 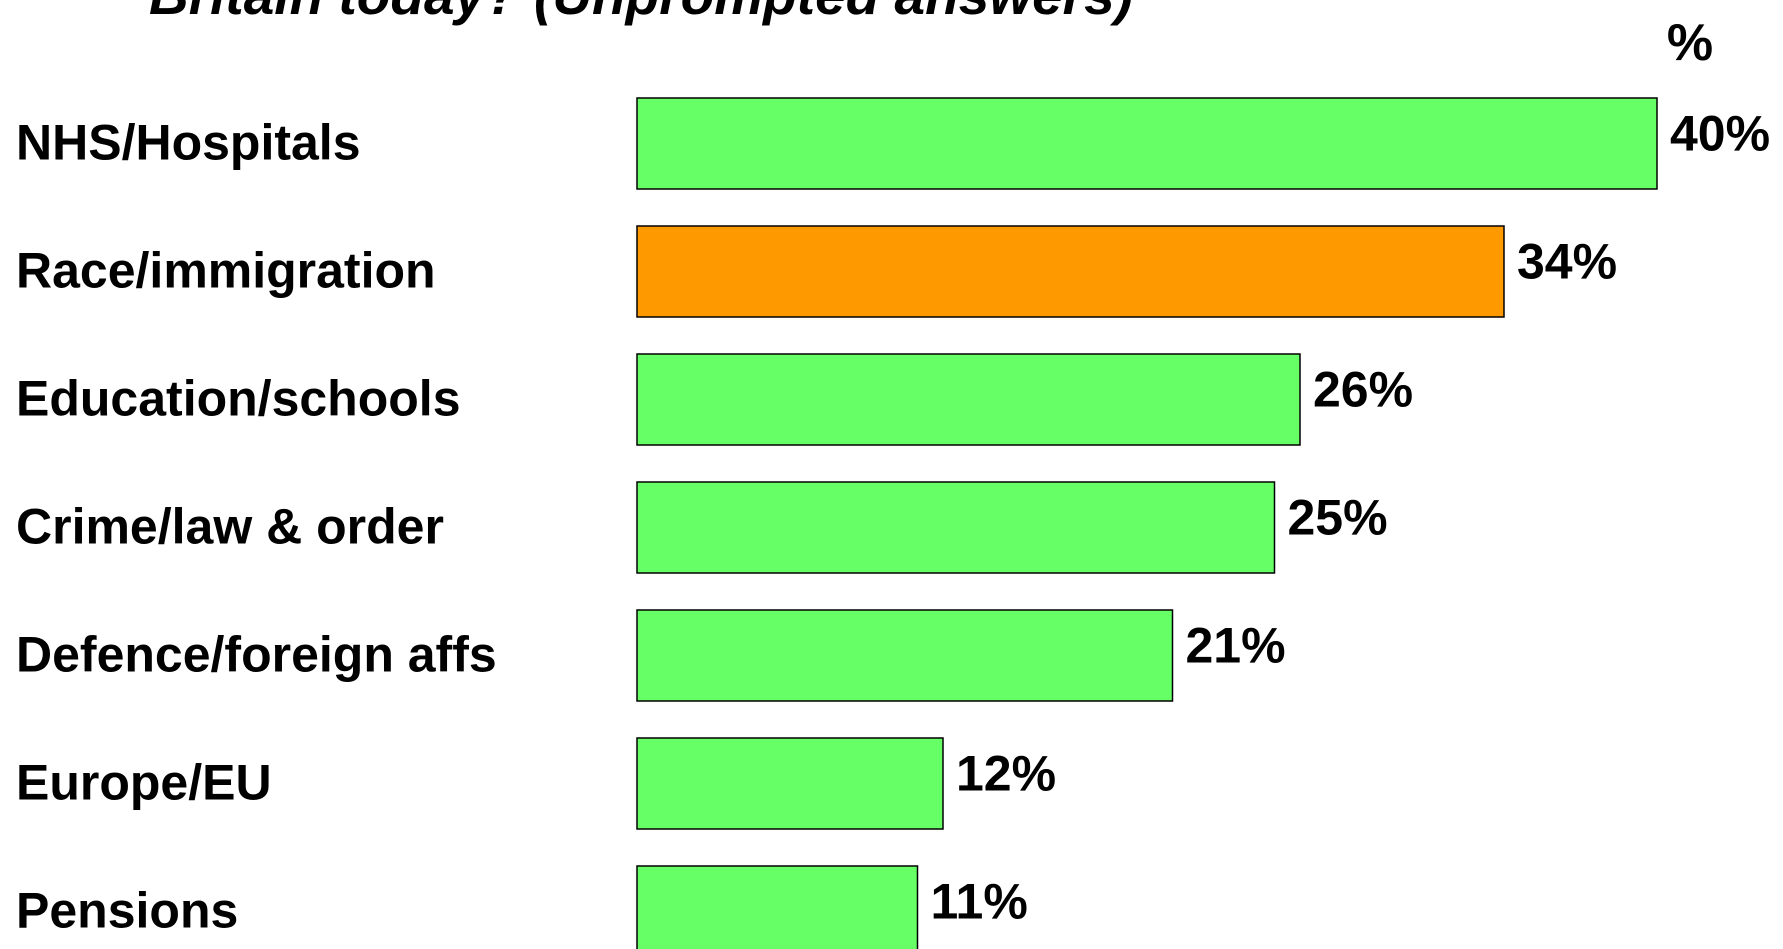 What do you see at coordinates (1338, 518) in the screenshot?
I see `value-label: 25%` at bounding box center [1338, 518].